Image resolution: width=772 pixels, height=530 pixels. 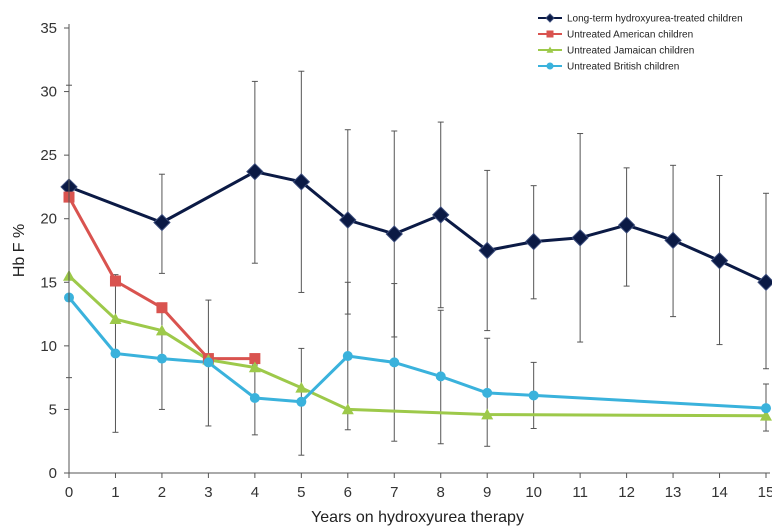 What do you see at coordinates (19, 250) in the screenshot?
I see `y-axis-title: Hb F %` at bounding box center [19, 250].